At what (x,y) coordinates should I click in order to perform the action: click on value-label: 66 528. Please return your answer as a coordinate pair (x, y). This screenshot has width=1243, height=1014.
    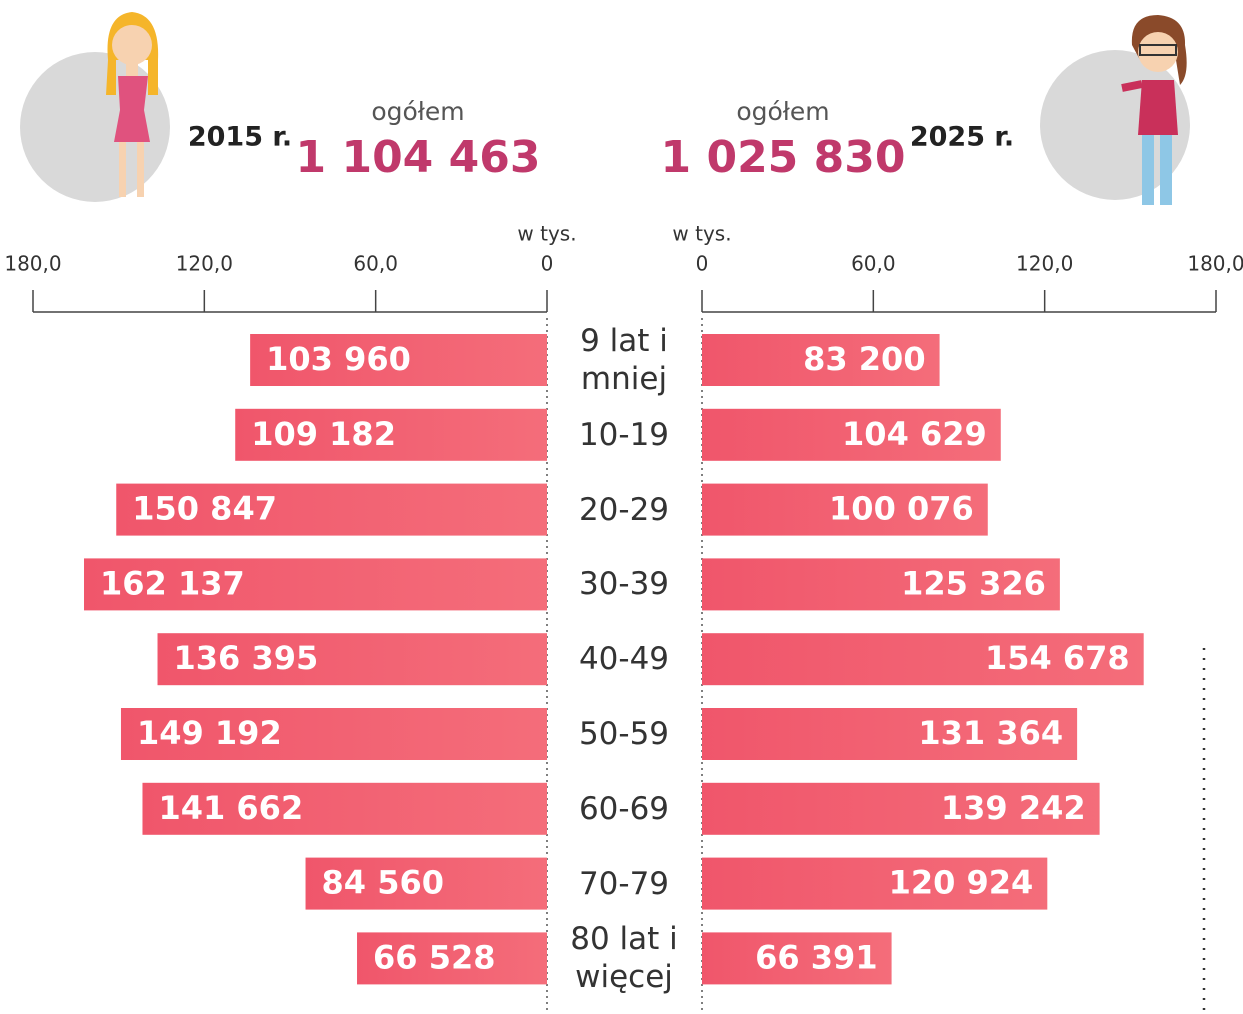
    Looking at the image, I should click on (434, 957).